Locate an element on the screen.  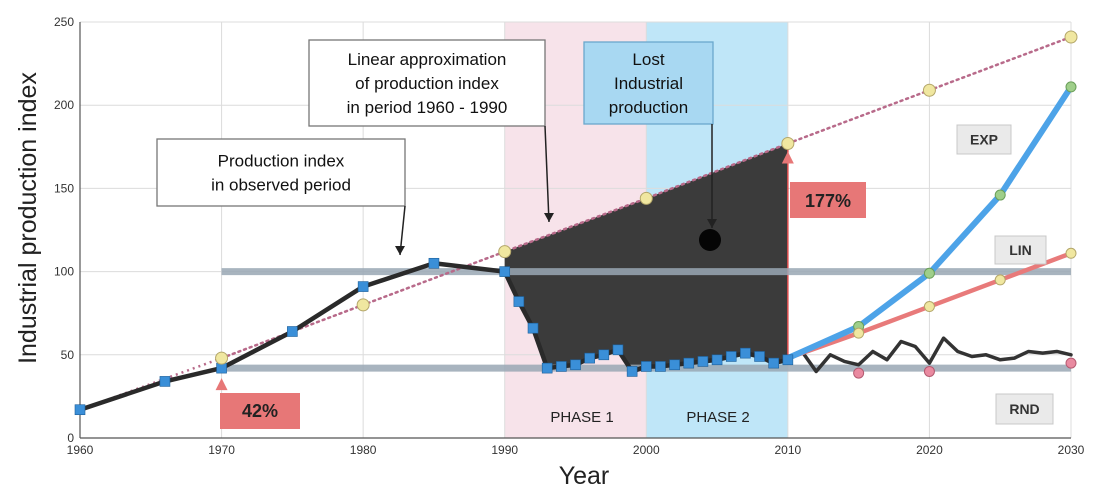
pct-2010-badge is located at coordinates (828, 200).